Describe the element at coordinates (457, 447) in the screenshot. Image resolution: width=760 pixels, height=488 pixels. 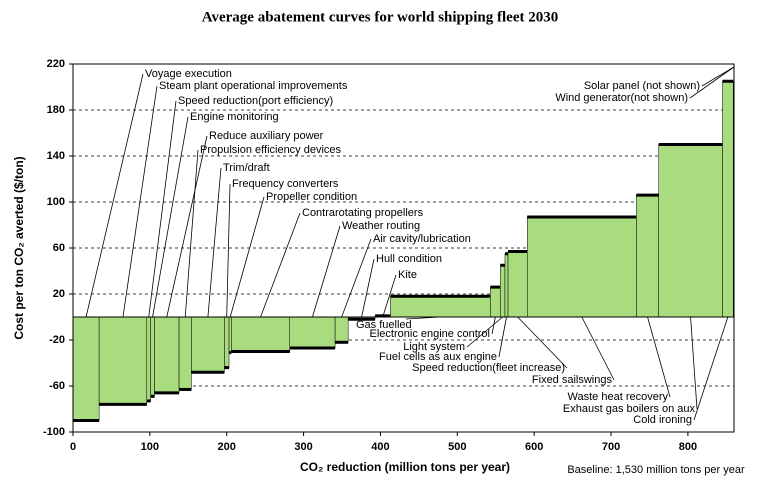
I see `x-tick-label: 500` at that location.